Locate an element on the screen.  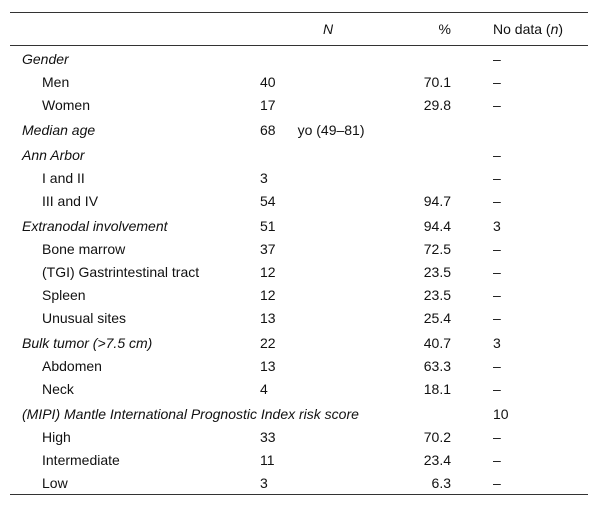
row: I and II 3 – is located at coordinates (299, 178).